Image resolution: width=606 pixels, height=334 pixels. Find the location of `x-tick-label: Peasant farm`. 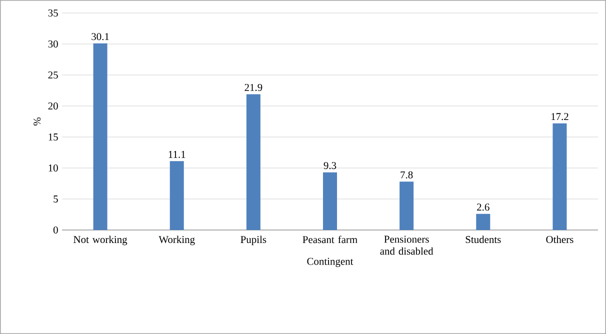

x-tick-label: Peasant farm is located at coordinates (330, 240).